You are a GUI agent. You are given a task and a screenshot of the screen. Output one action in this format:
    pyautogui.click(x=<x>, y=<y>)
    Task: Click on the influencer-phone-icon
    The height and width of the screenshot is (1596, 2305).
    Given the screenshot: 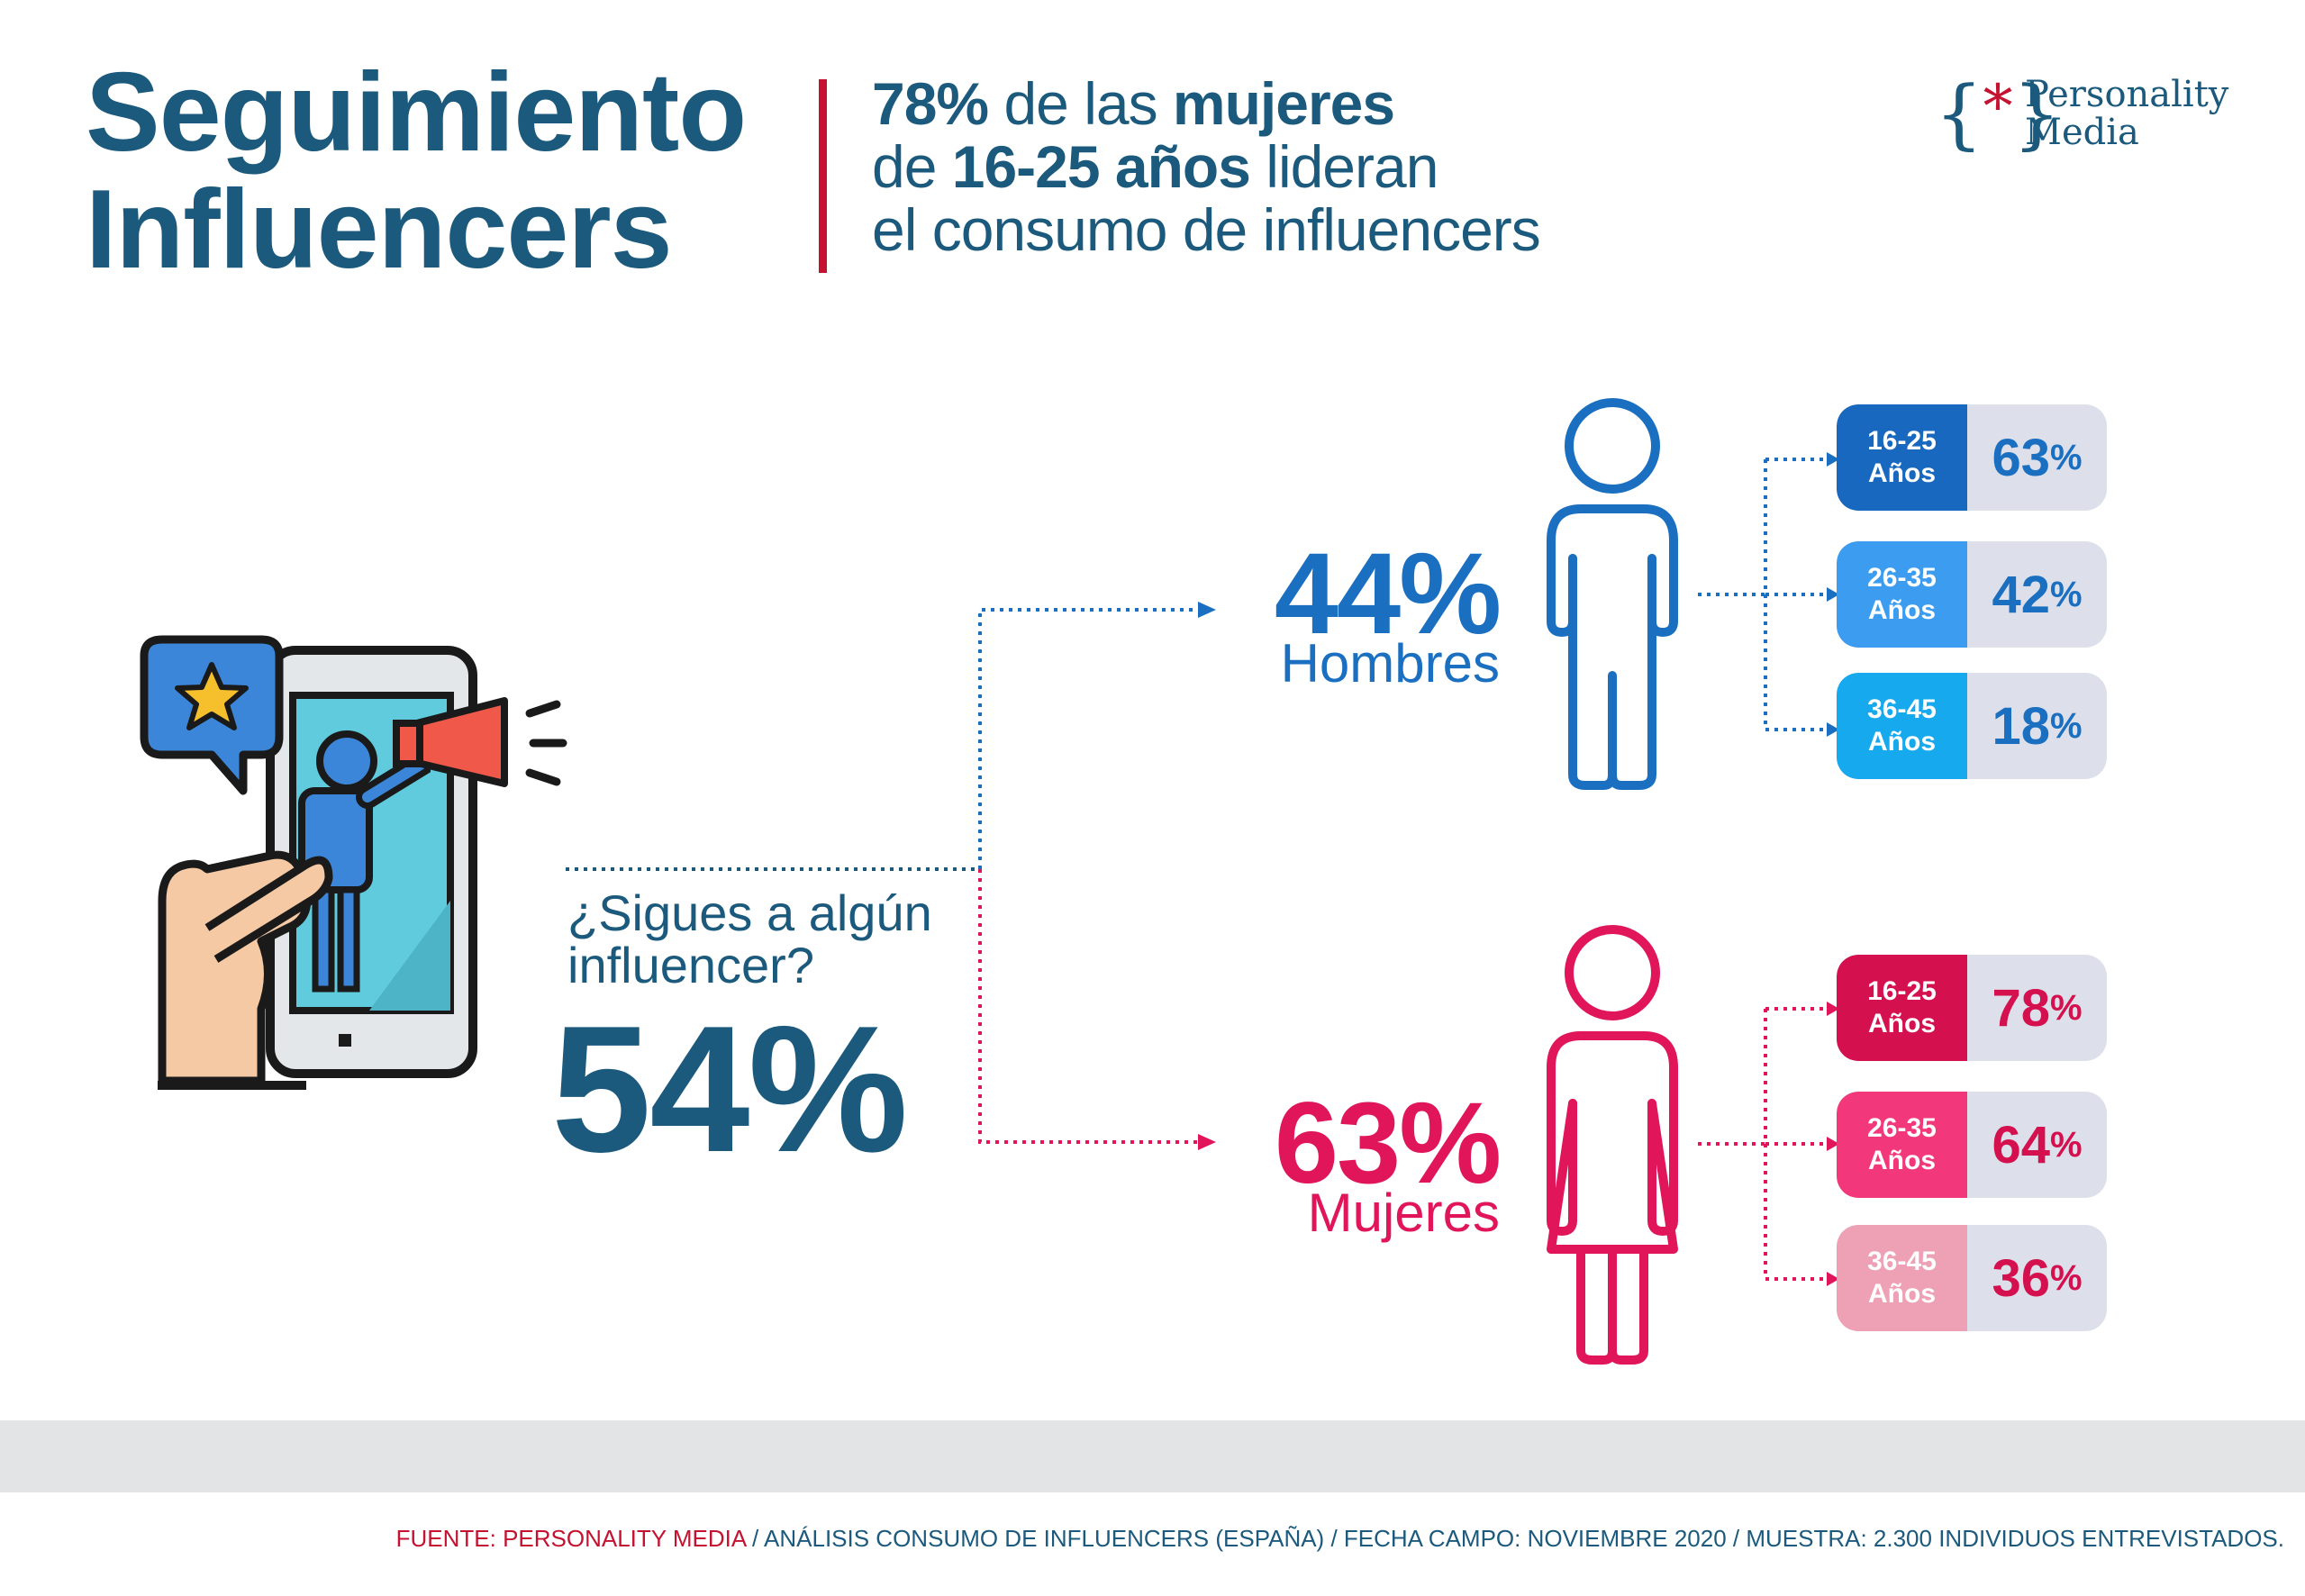 What is the action you would take?
    pyautogui.click(x=353, y=862)
    